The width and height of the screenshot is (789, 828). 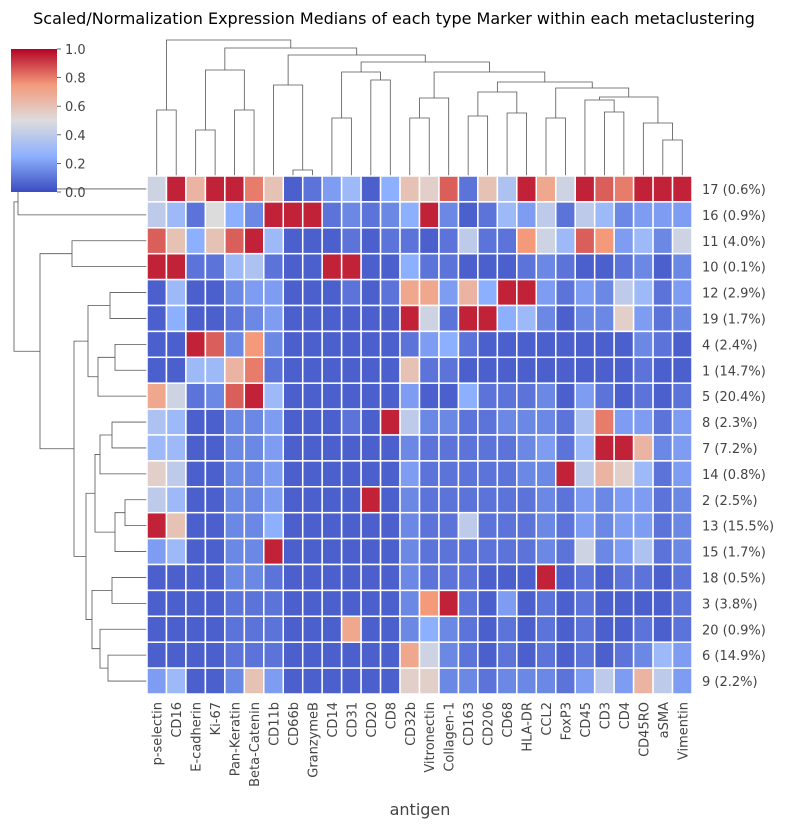 What do you see at coordinates (730, 449) in the screenshot?
I see `row-tick-label: 7 (7.2%)` at bounding box center [730, 449].